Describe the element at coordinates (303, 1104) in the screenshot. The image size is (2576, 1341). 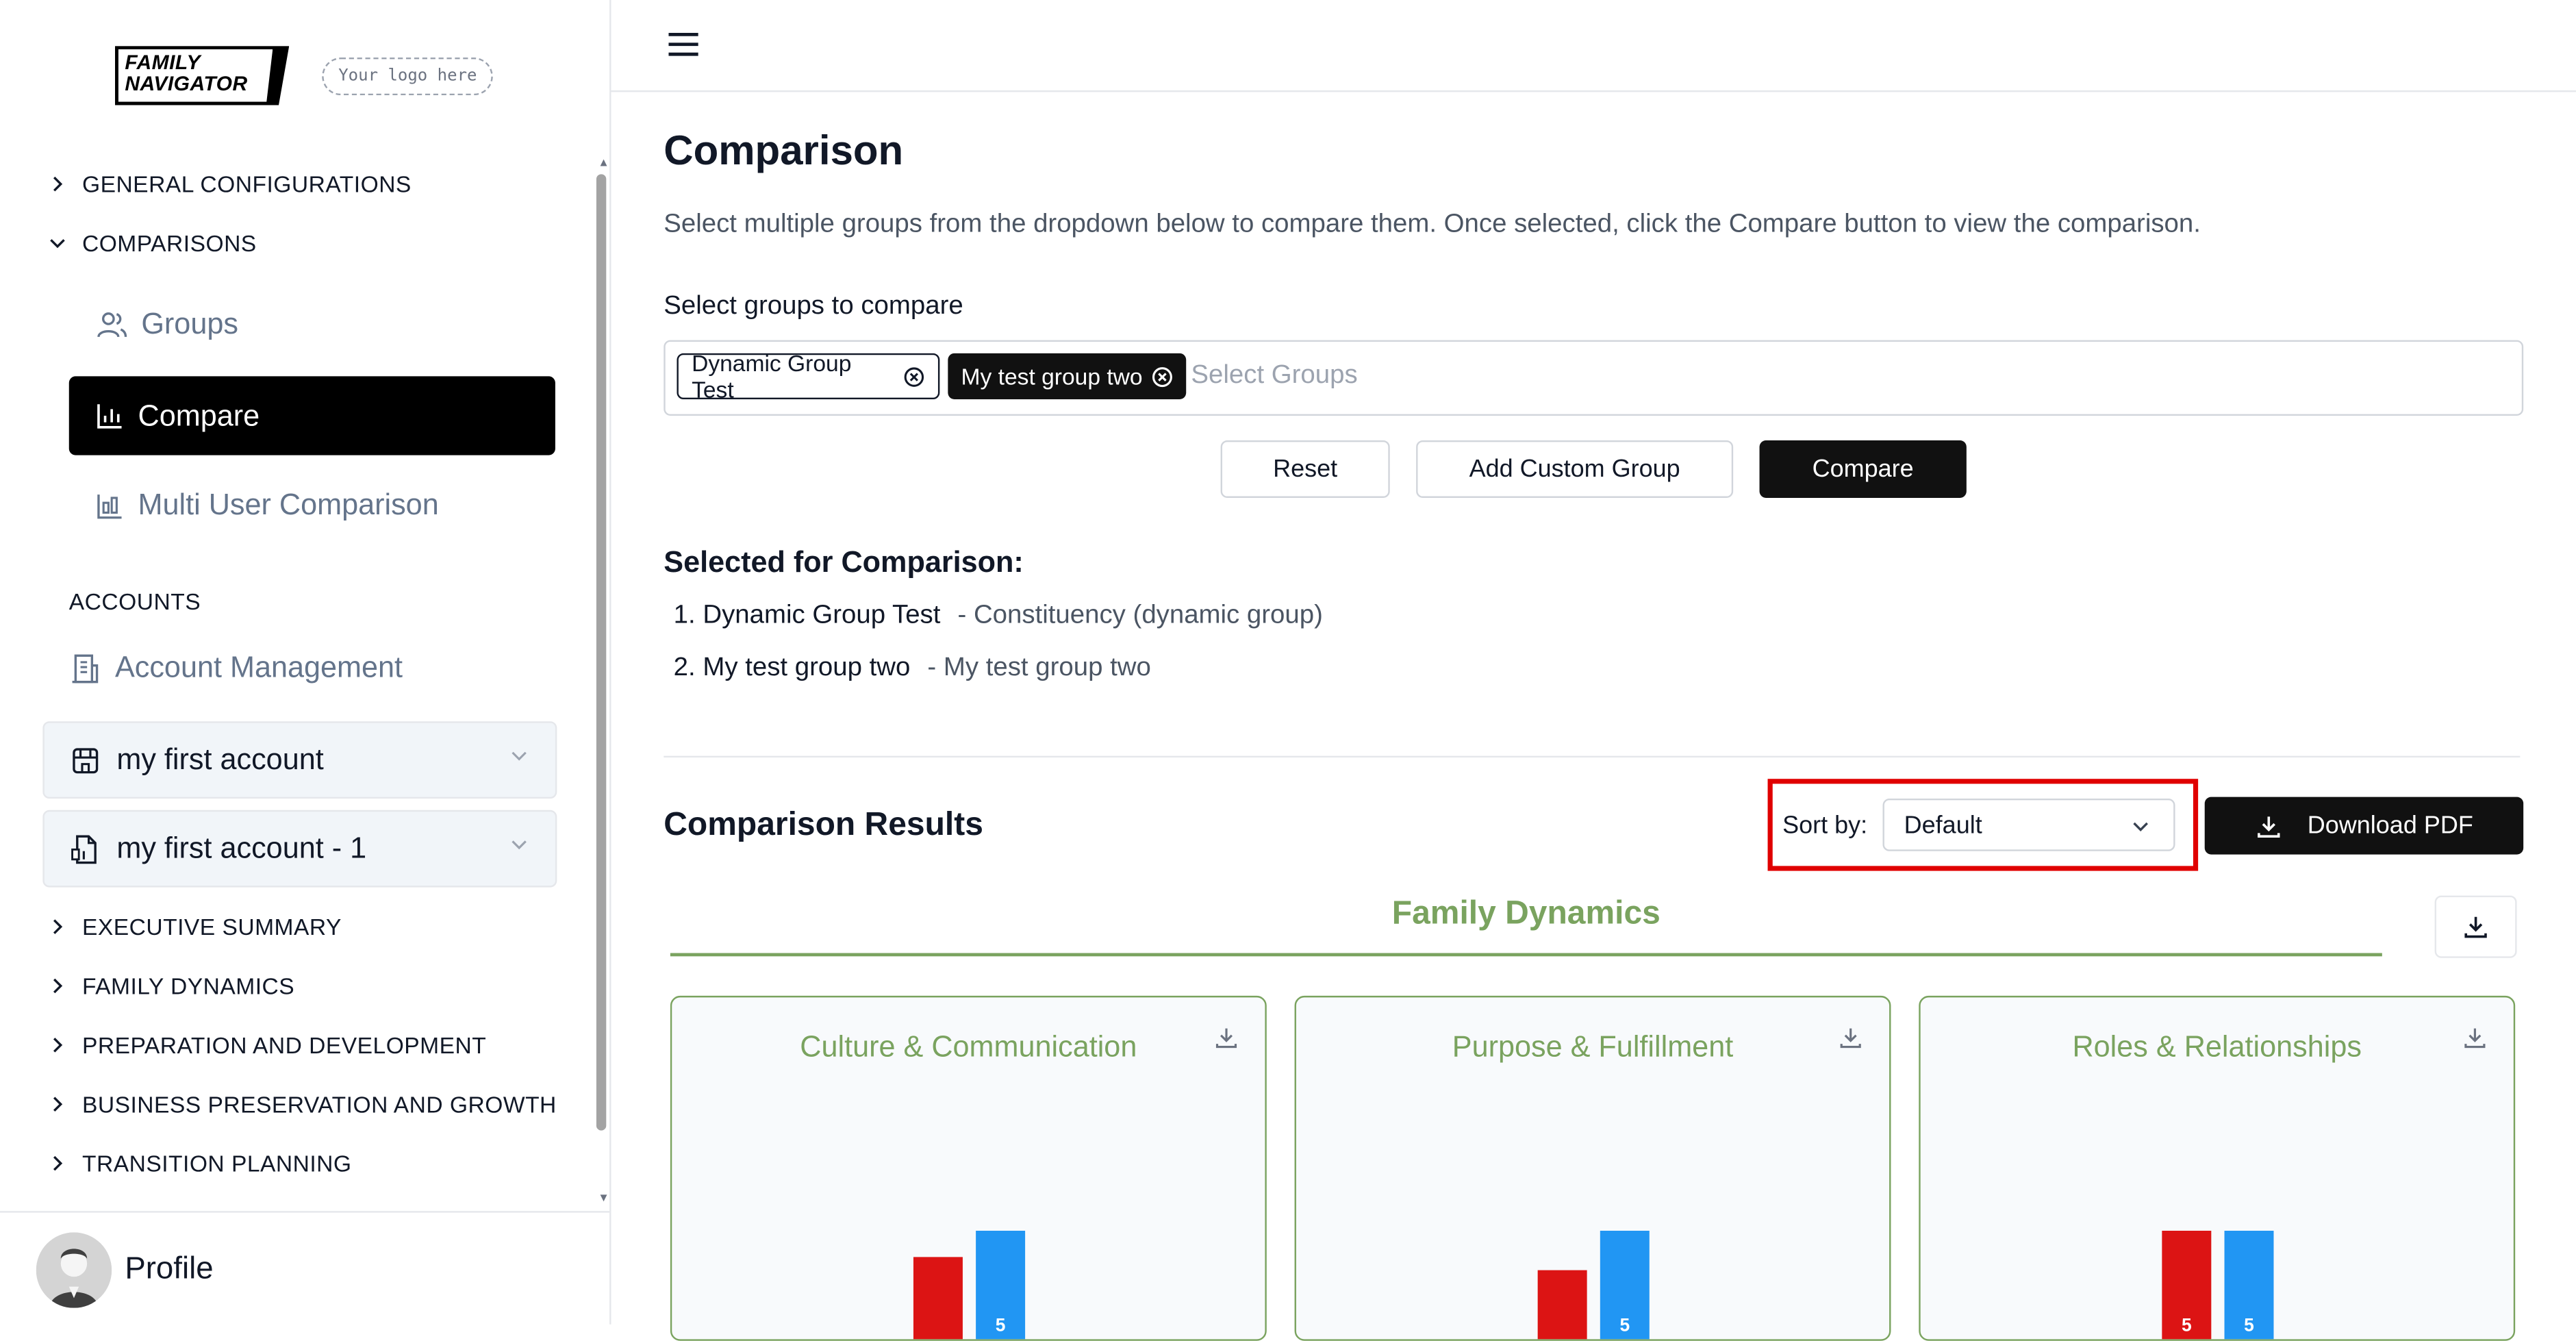
I see `nav-business-preservation-and-growth: BUSINESS PRESERVATION AND GROWTH` at that location.